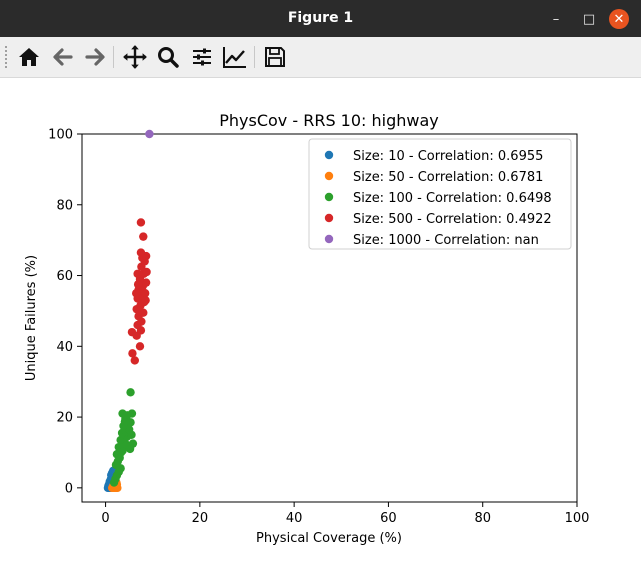  Describe the element at coordinates (64, 418) in the screenshot. I see `y-tick-label: 20` at that location.